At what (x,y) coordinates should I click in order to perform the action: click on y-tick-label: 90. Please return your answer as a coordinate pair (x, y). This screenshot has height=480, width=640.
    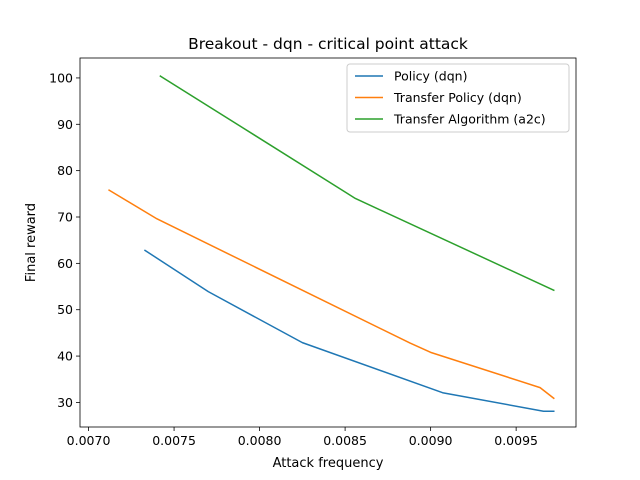
    Looking at the image, I should click on (65, 124).